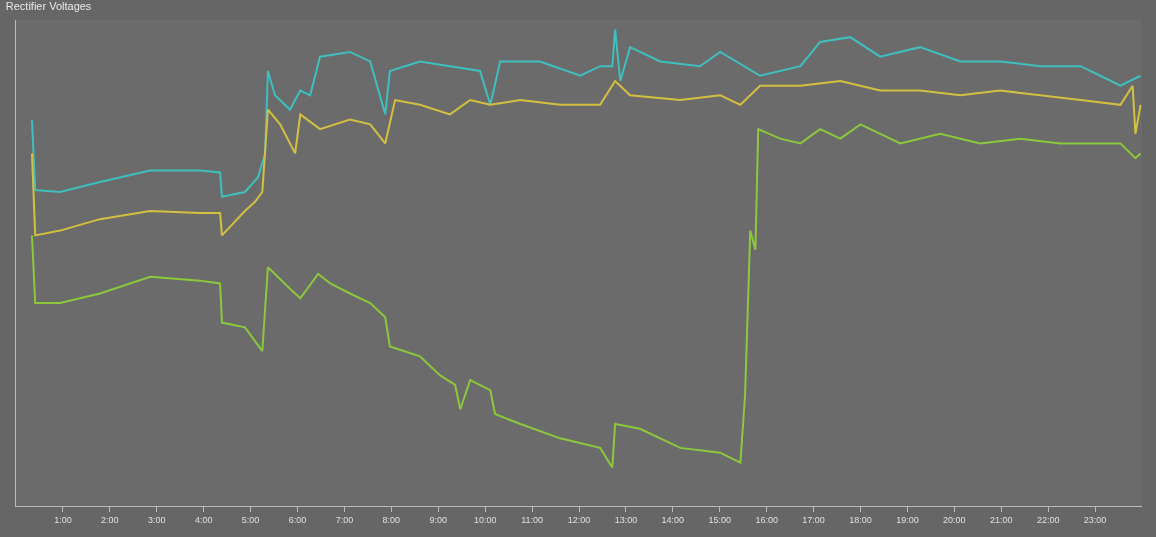  I want to click on x-tick-label: 21:00, so click(1001, 519).